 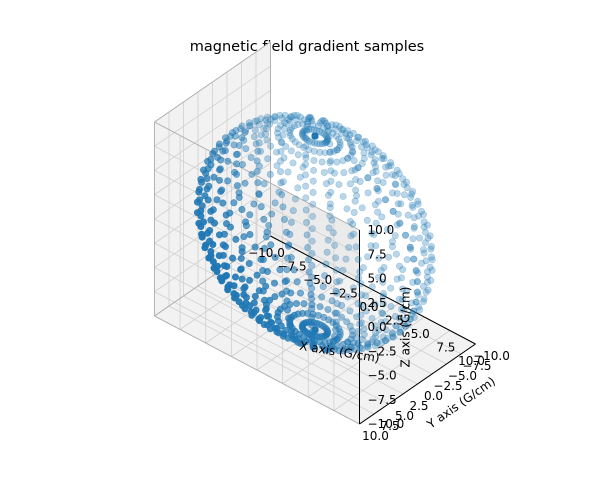 What do you see at coordinates (368, 307) in the screenshot?
I see `x-tick-label: 0.0` at bounding box center [368, 307].